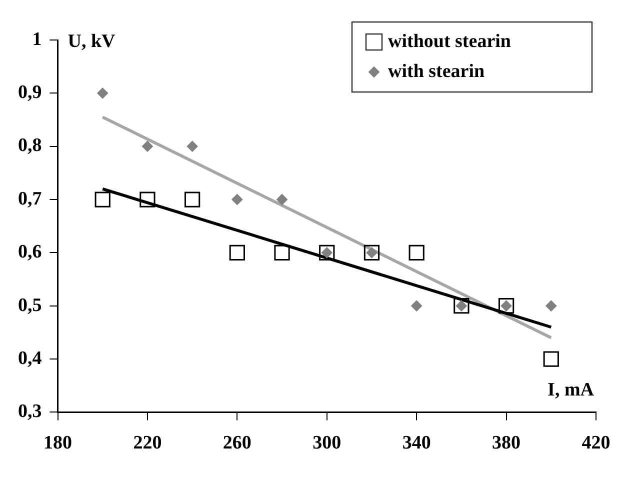  What do you see at coordinates (30, 199) in the screenshot?
I see `y-tick-label: 0,7` at bounding box center [30, 199].